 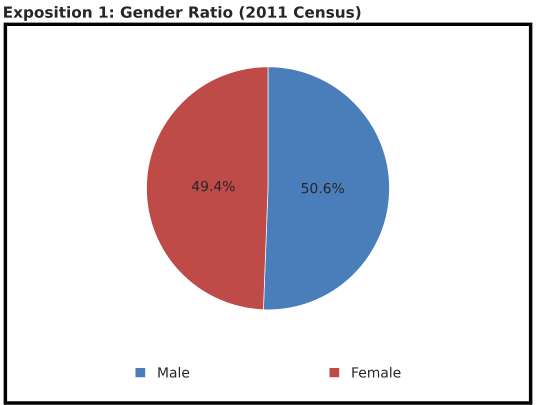 I want to click on data-label: 49.4%, so click(x=213, y=186).